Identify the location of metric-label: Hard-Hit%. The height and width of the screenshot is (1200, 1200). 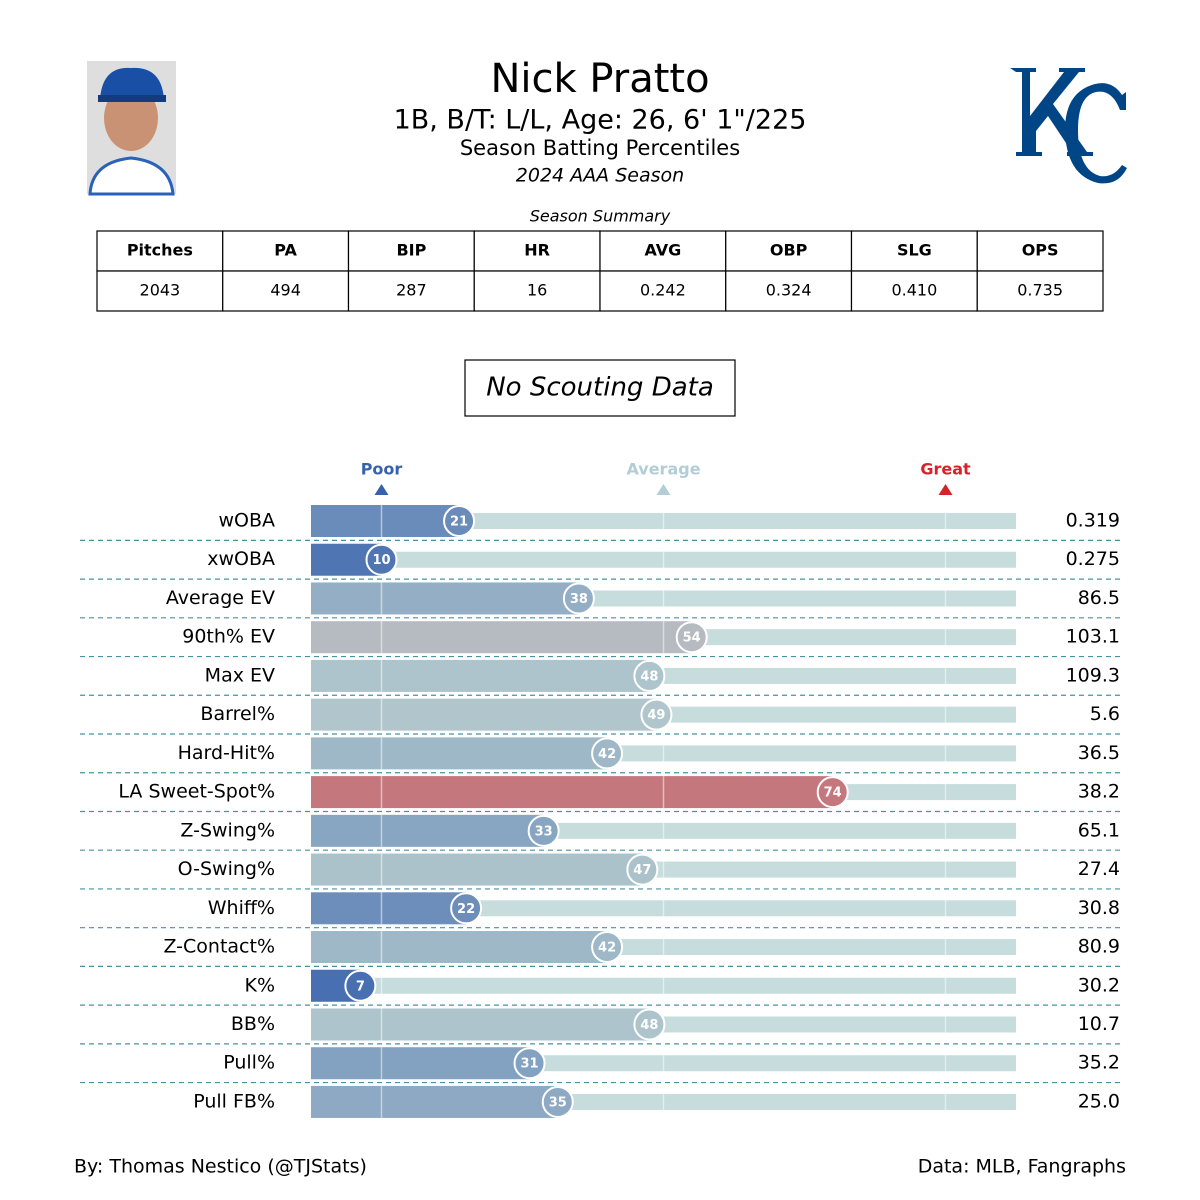
(226, 753).